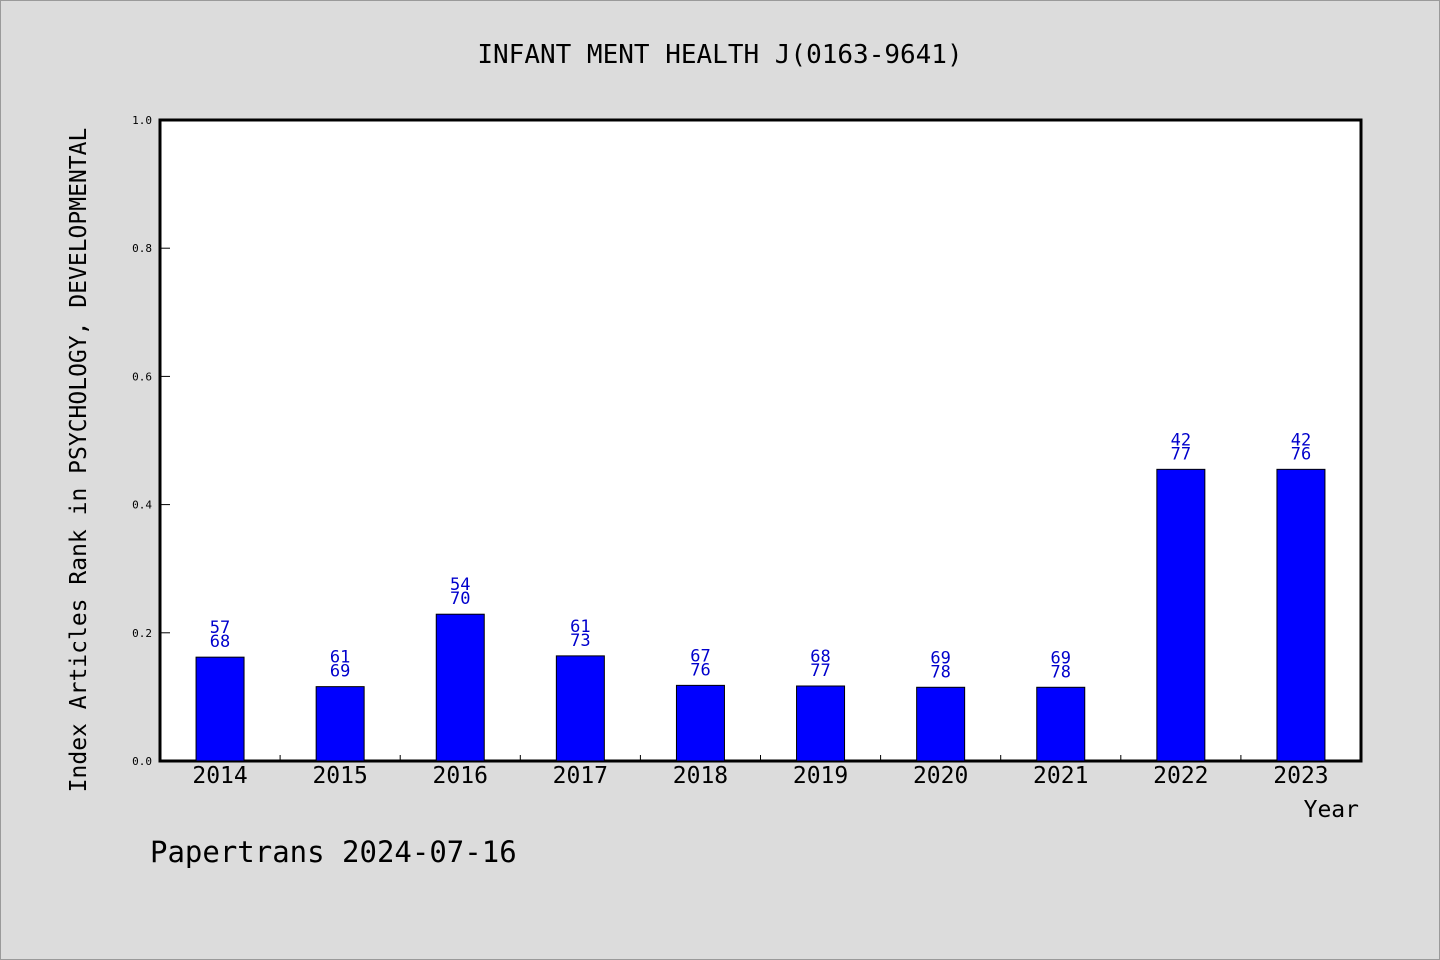  Describe the element at coordinates (219, 776) in the screenshot. I see `x-tick-label: 2014` at that location.